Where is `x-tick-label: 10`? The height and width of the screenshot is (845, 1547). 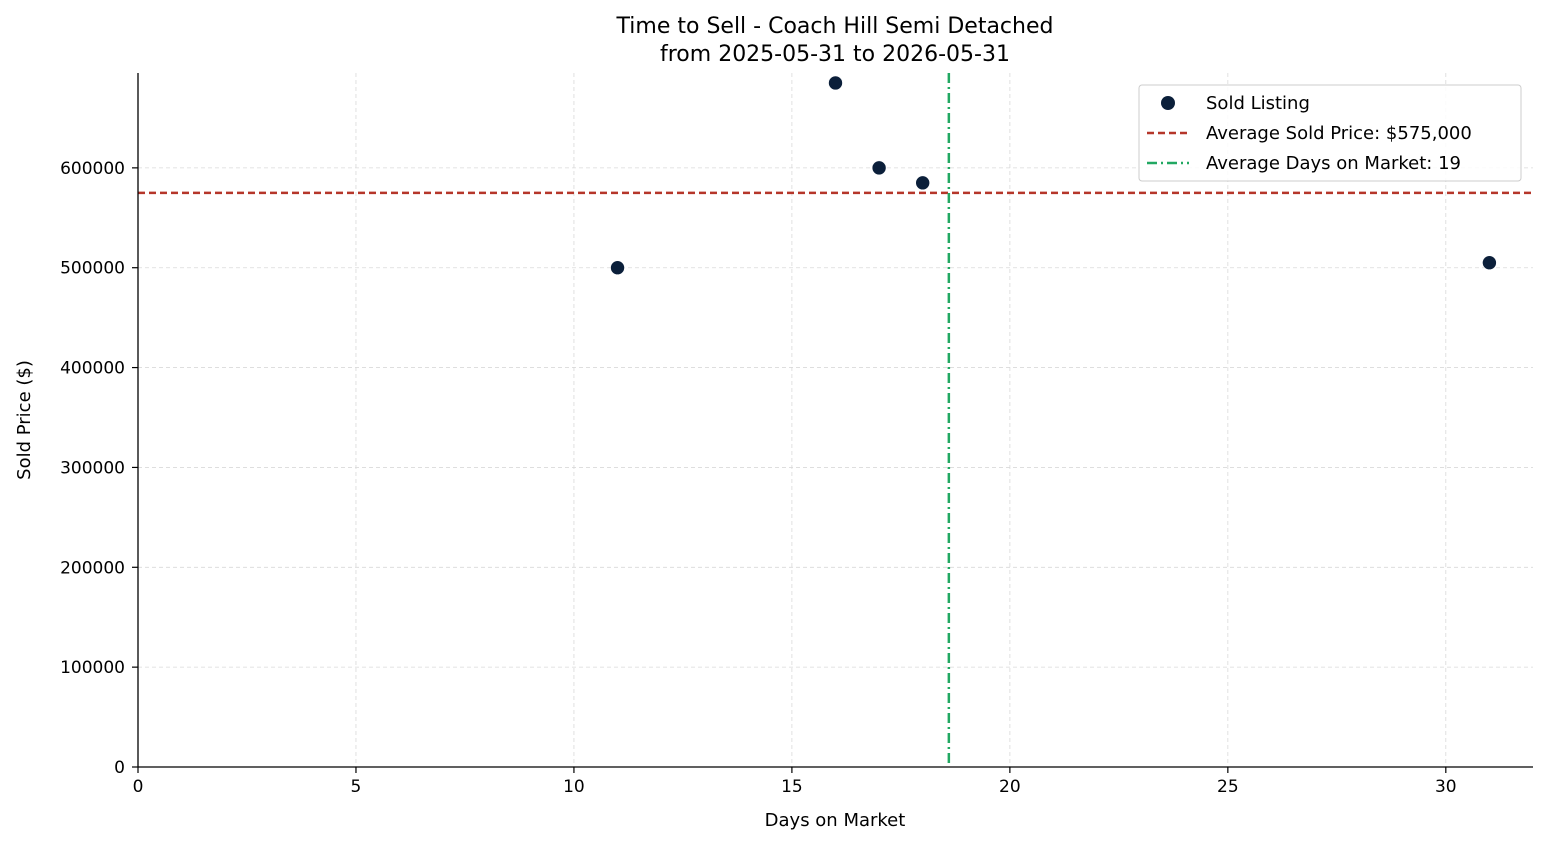 x-tick-label: 10 is located at coordinates (574, 787).